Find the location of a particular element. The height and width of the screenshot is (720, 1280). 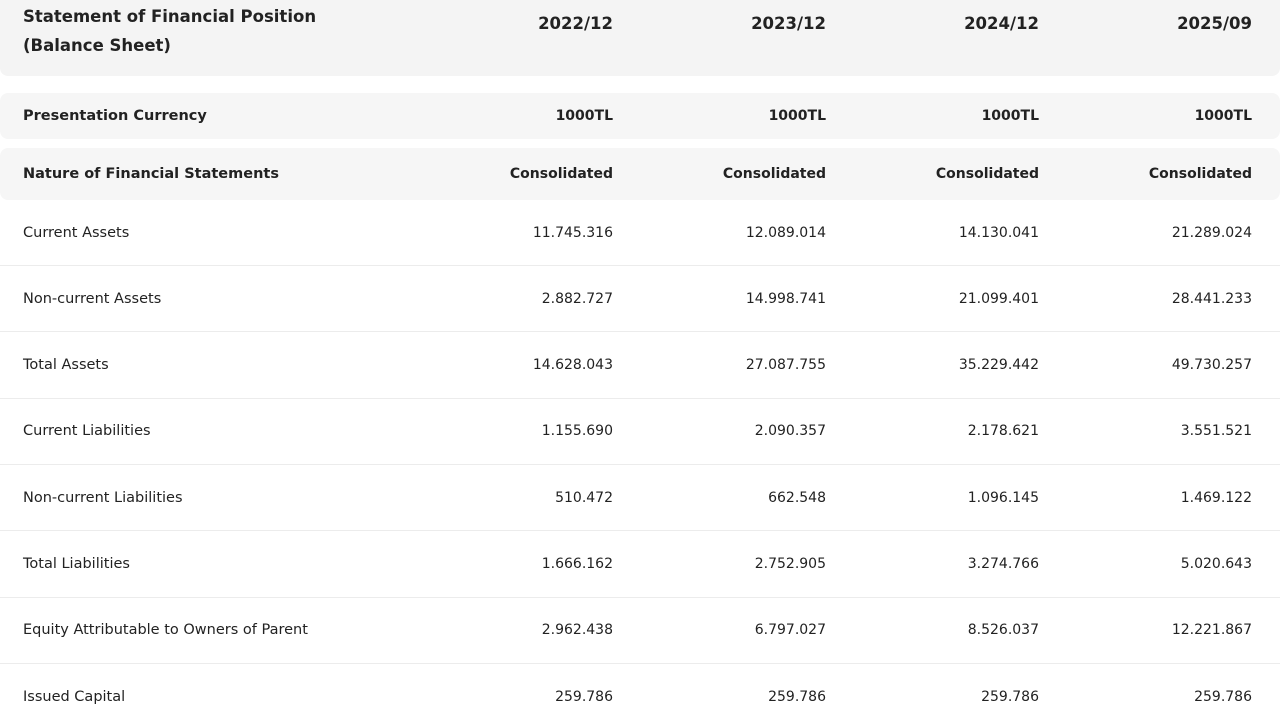

cell-value: 3.551.521 is located at coordinates (1216, 431).